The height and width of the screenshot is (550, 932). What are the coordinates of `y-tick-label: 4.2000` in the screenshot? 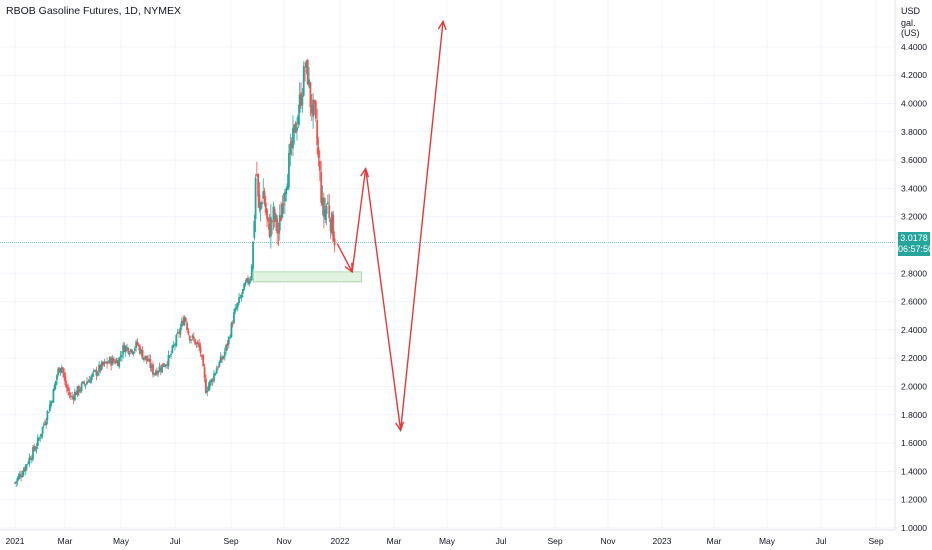 It's located at (914, 75).